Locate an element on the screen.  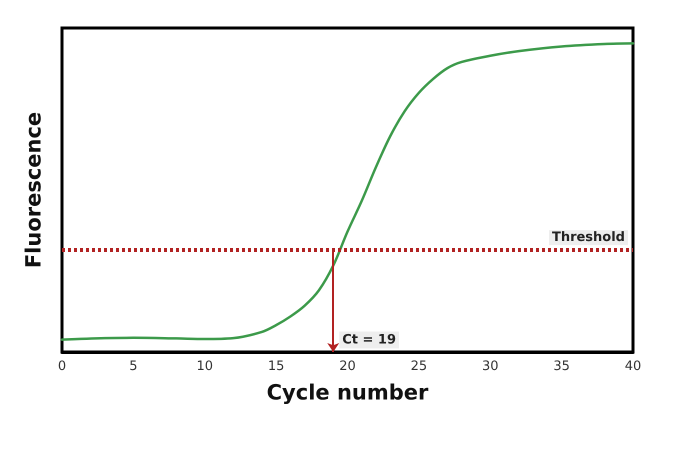
x-tick-label: 20 is located at coordinates (347, 366).